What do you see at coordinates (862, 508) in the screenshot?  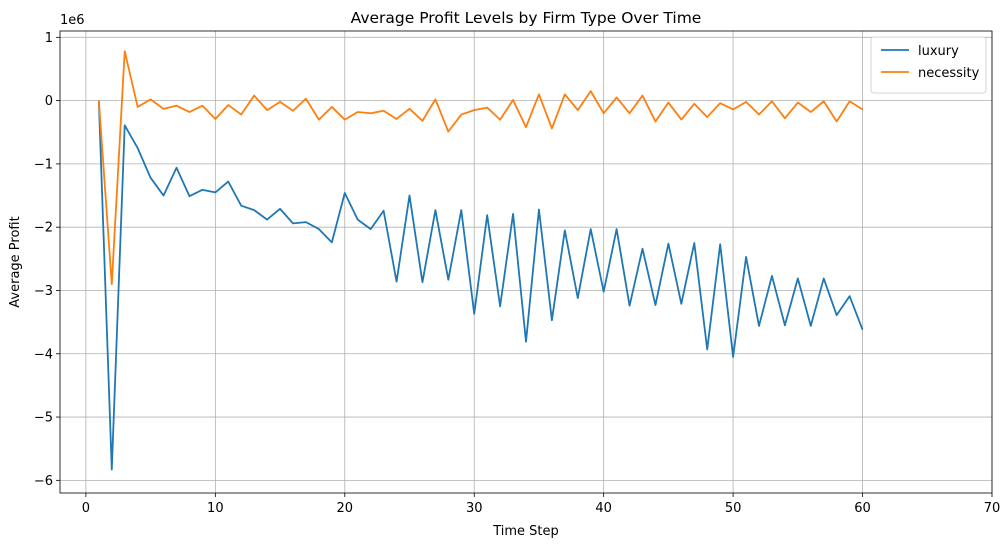 I see `x-tick-label: 60` at bounding box center [862, 508].